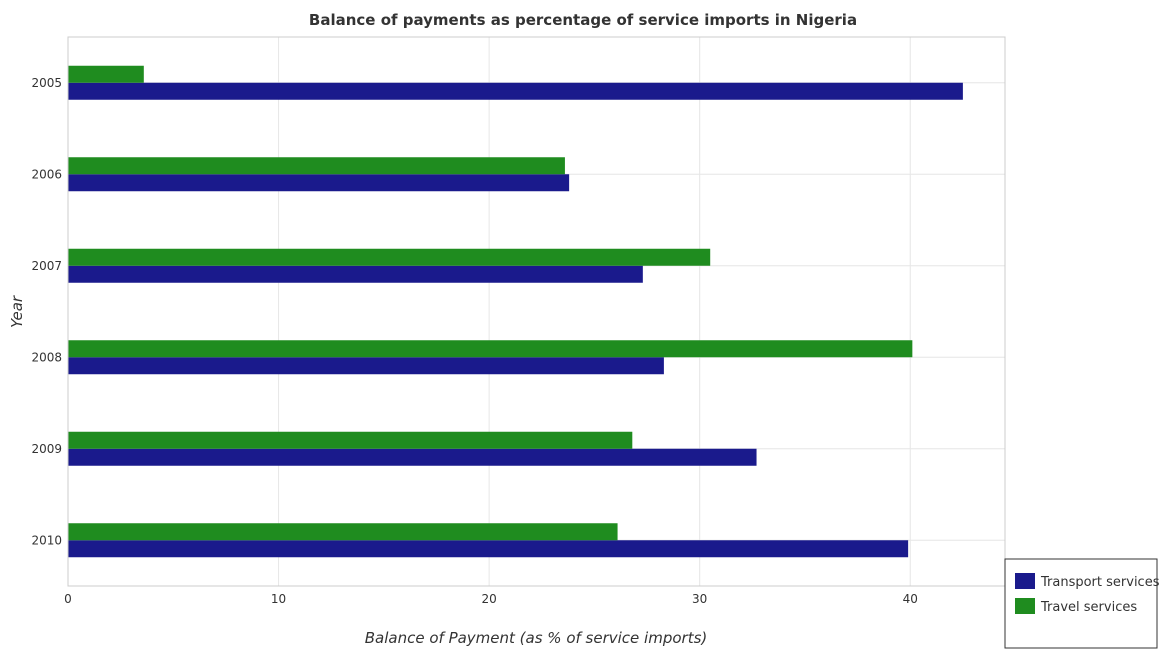 Image resolution: width=1164 pixels, height=650 pixels. What do you see at coordinates (389, 257) in the screenshot?
I see `bar-travel-2007` at bounding box center [389, 257].